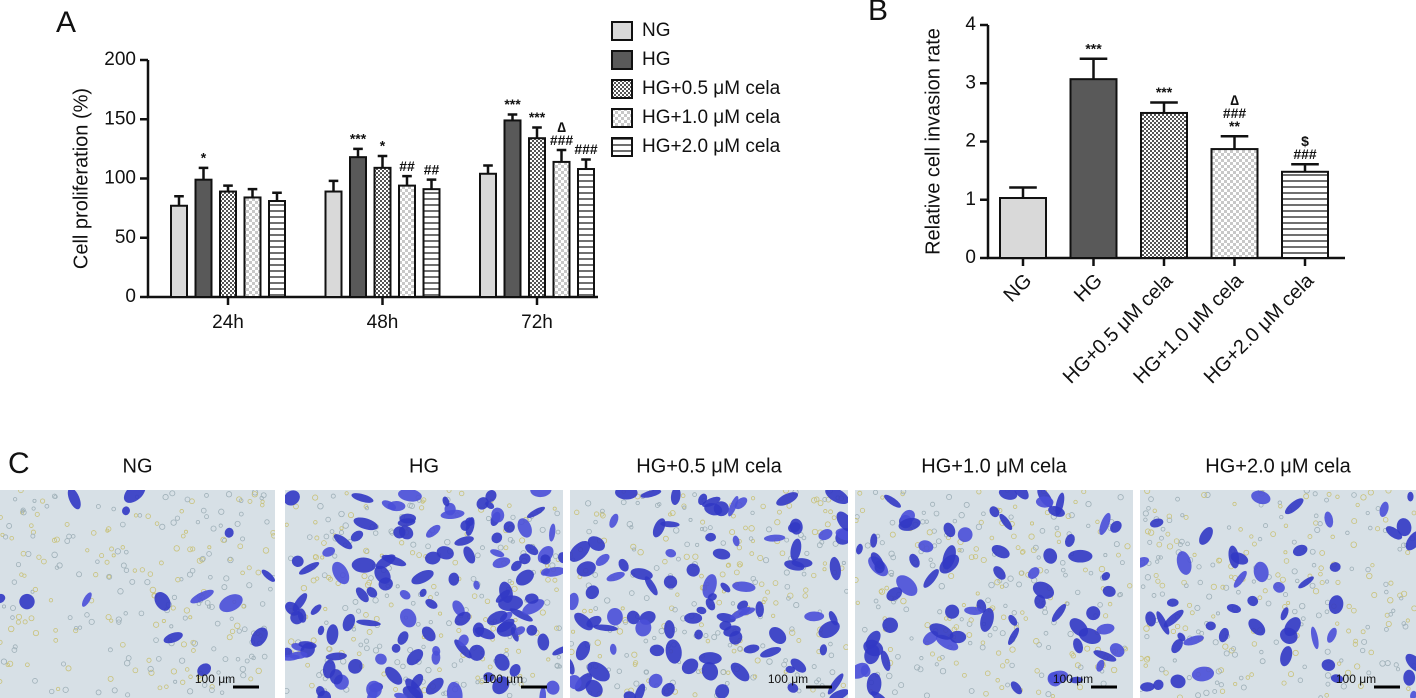  Describe the element at coordinates (709, 466) in the screenshot. I see `image-title: HG+0.5 μM cela` at that location.